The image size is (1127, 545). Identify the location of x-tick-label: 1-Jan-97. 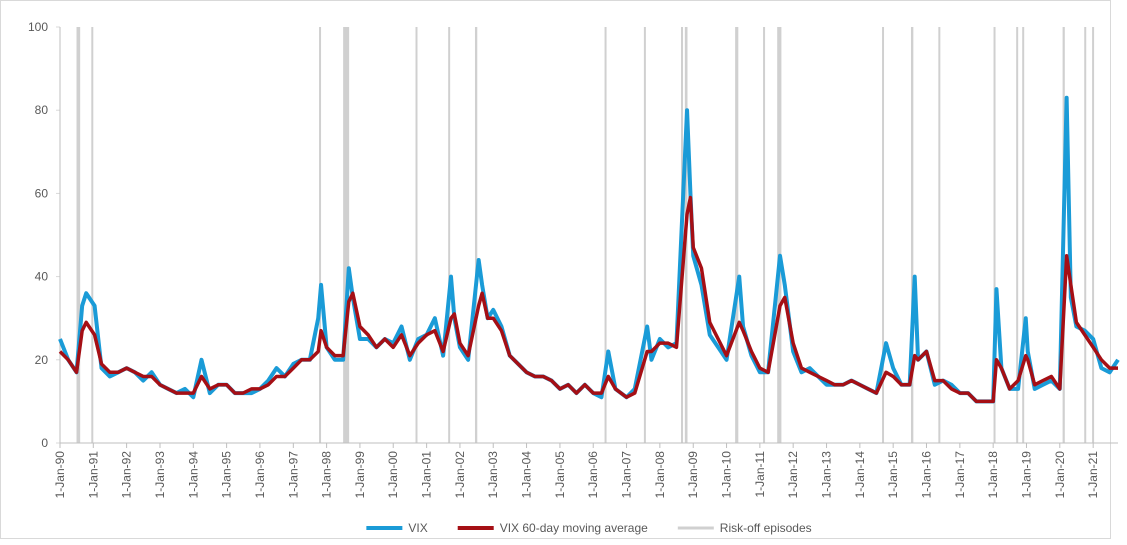
(293, 475).